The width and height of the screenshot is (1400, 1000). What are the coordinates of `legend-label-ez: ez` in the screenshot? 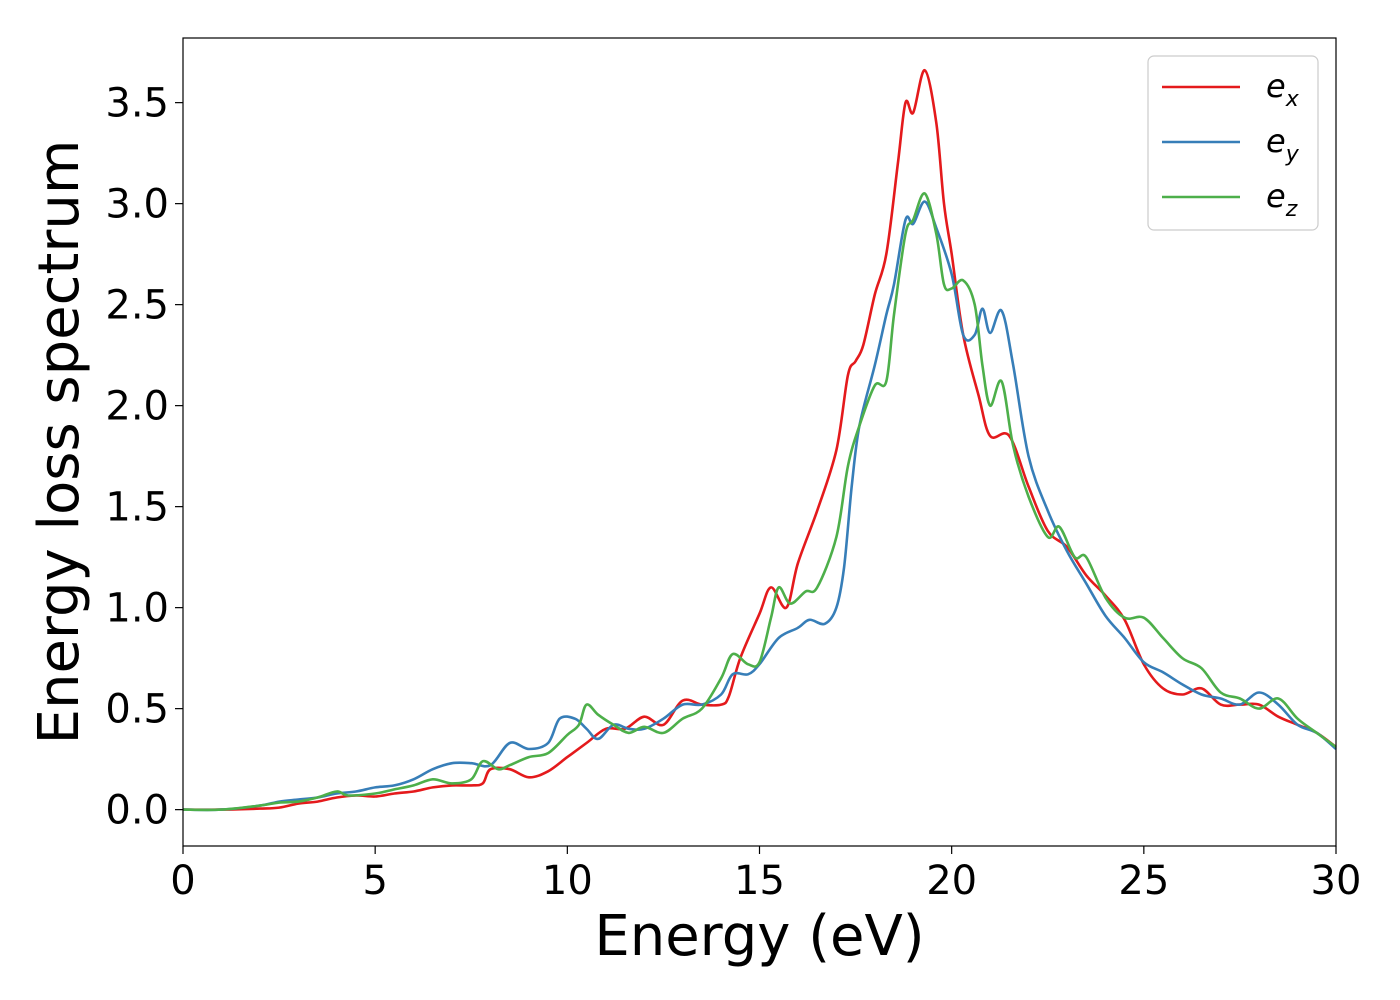 It's located at (1282, 199).